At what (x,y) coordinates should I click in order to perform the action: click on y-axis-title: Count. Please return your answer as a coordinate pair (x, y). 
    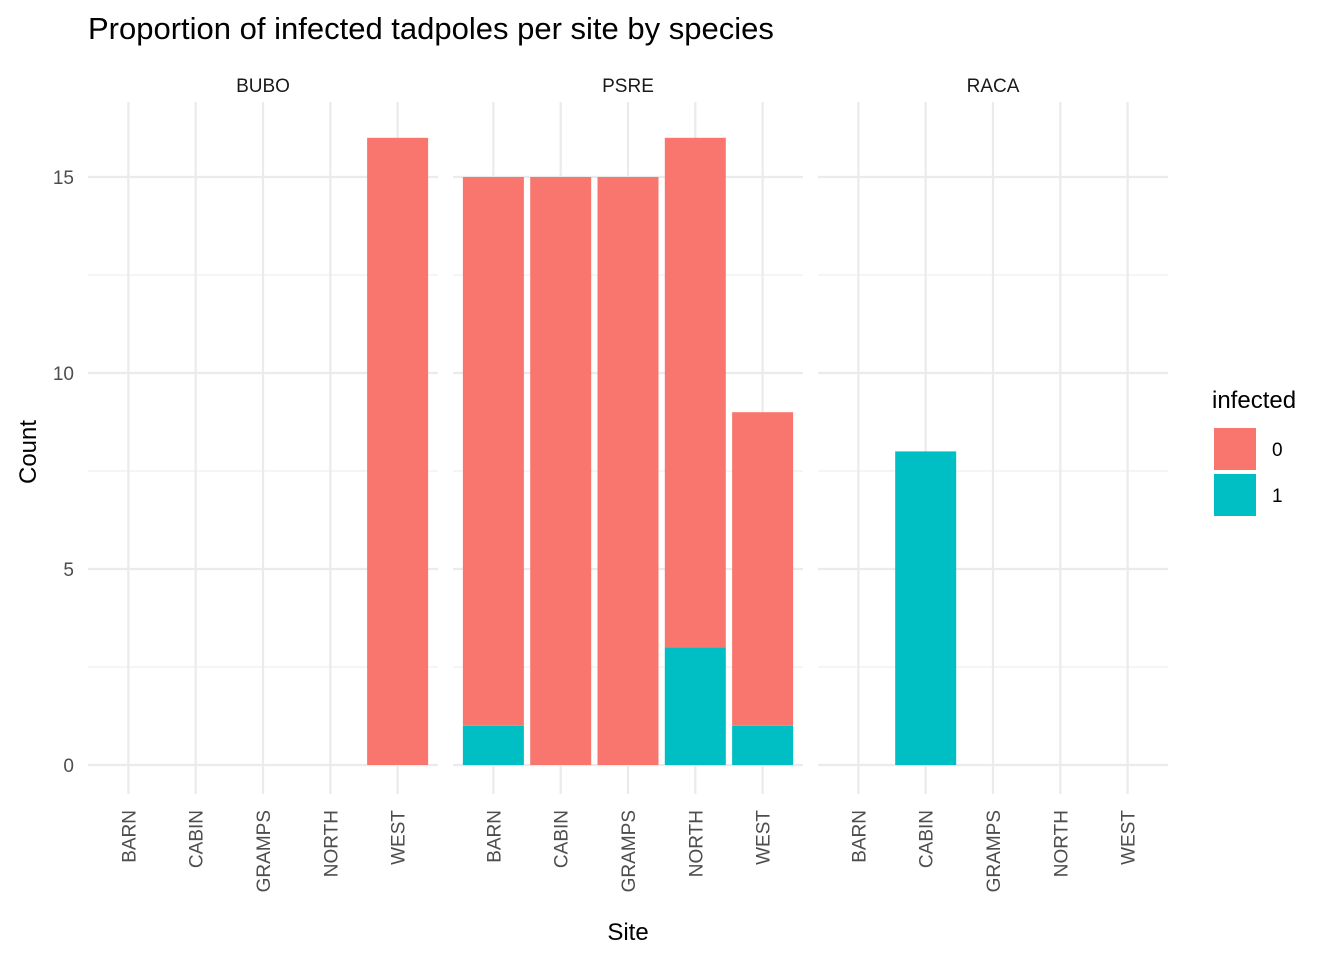
    Looking at the image, I should click on (28, 452).